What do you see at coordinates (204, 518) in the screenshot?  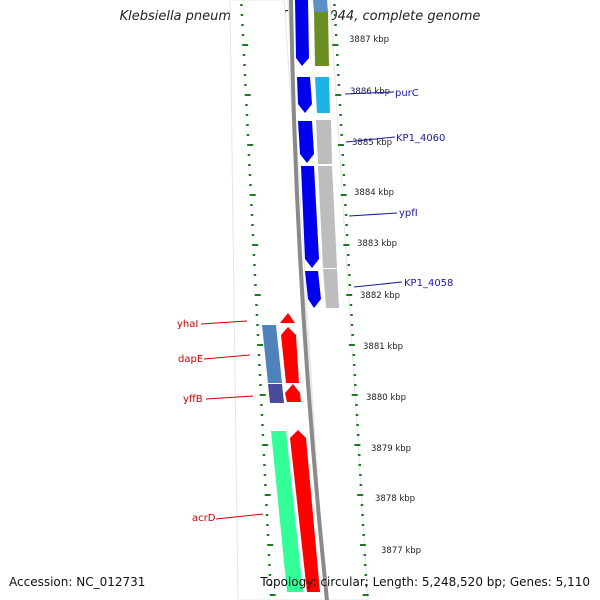 I see `gene-label-acrD: acrD` at bounding box center [204, 518].